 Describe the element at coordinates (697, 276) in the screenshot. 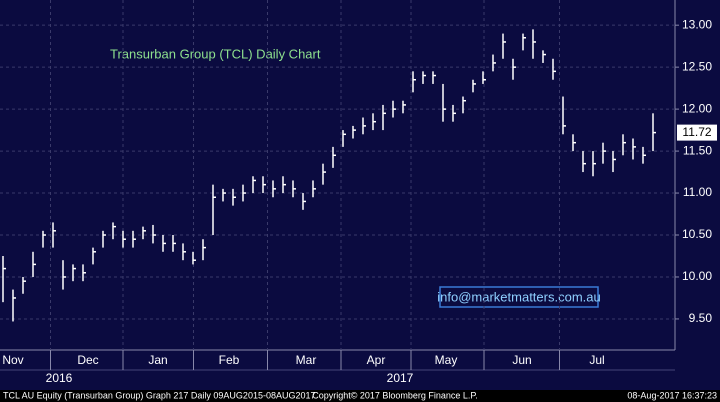

I see `y-tick-label: 10.00` at that location.